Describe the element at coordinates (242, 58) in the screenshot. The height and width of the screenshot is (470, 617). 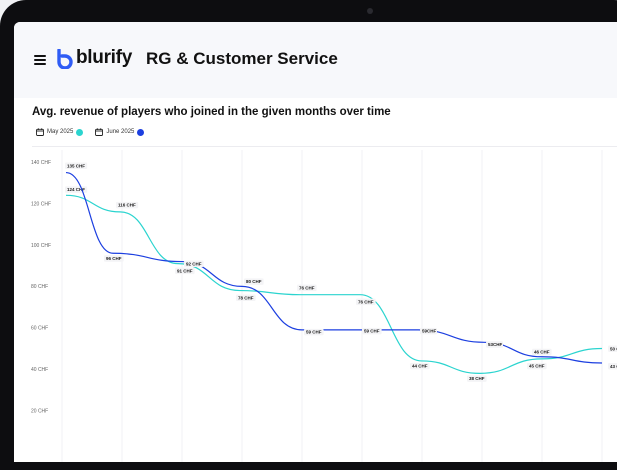
I see `page-title: RG & Customer Service` at that location.